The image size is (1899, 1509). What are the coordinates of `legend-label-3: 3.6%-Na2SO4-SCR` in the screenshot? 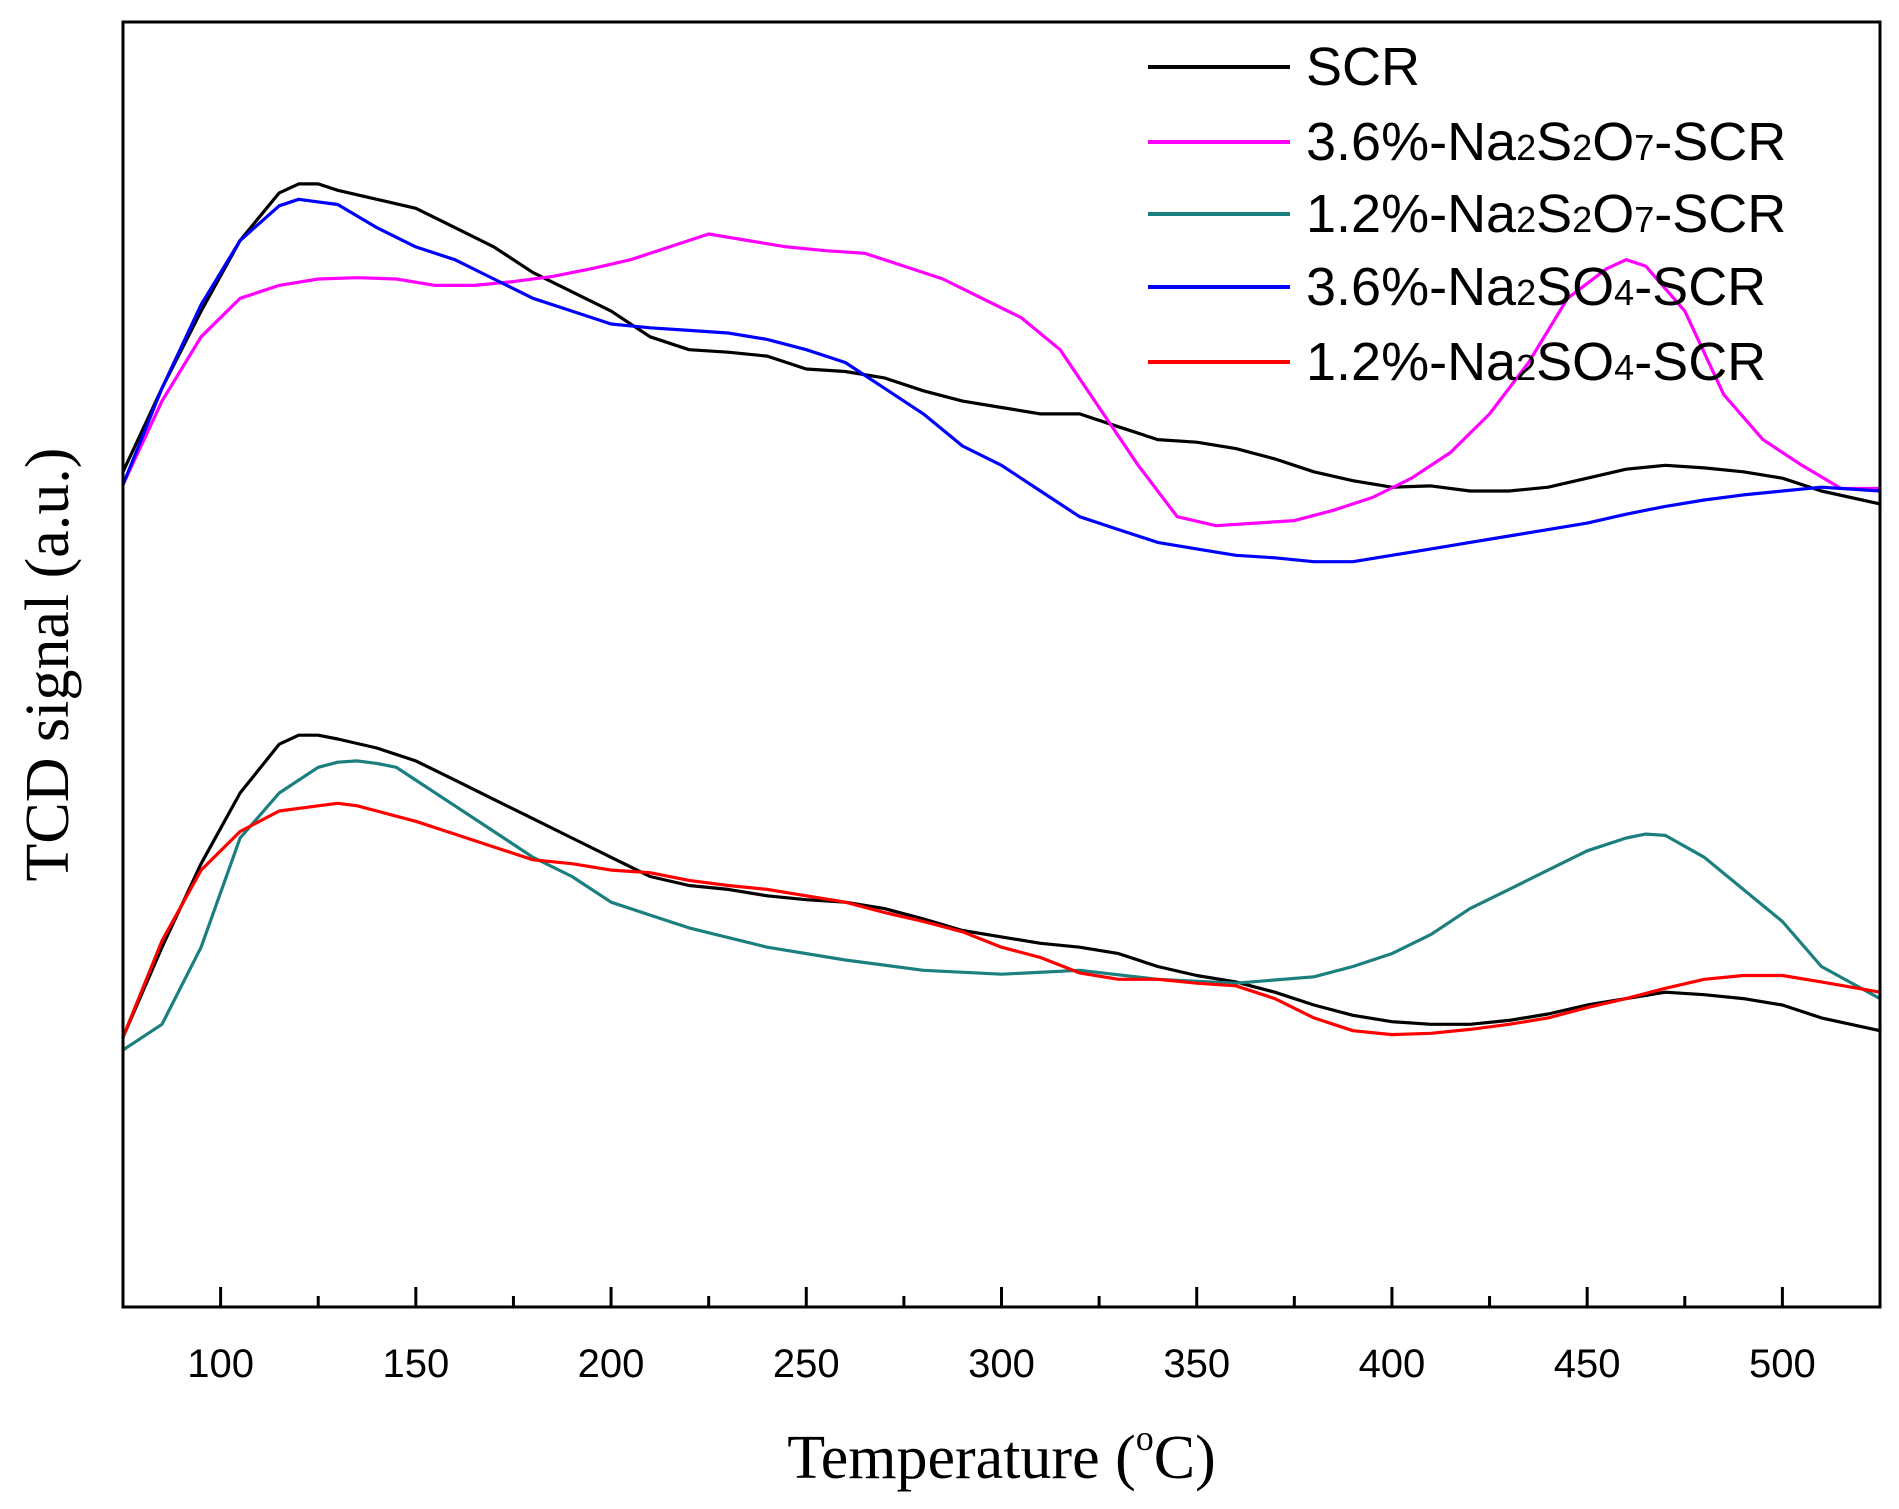 It's located at (1536, 287).